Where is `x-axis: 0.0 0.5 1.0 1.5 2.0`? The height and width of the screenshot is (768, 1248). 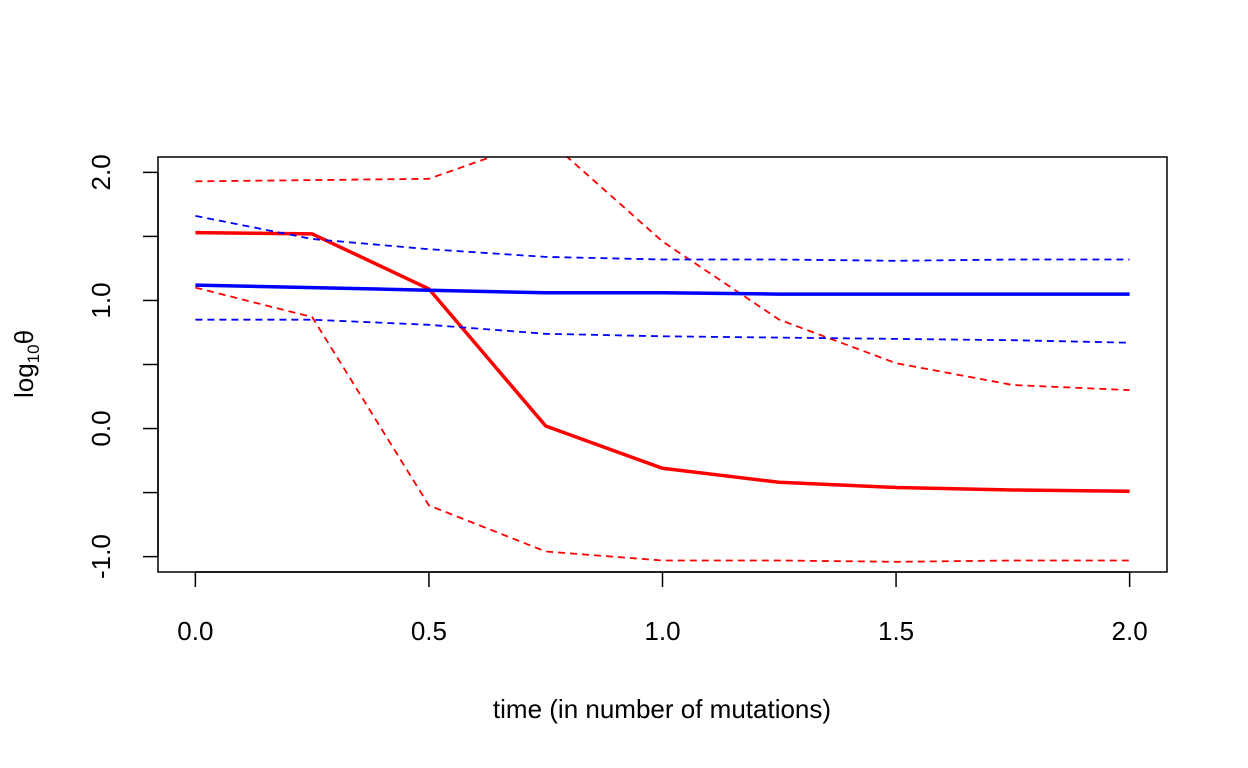 x-axis: 0.0 0.5 1.0 1.5 2.0 is located at coordinates (662, 608).